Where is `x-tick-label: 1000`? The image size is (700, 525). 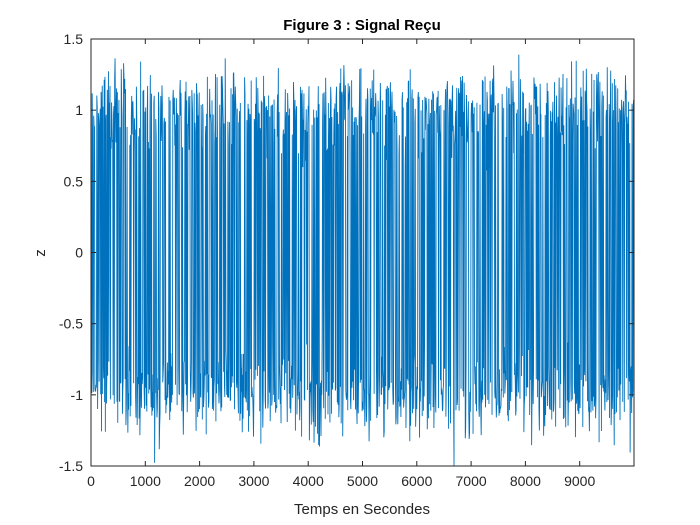 x-tick-label: 1000 is located at coordinates (145, 481).